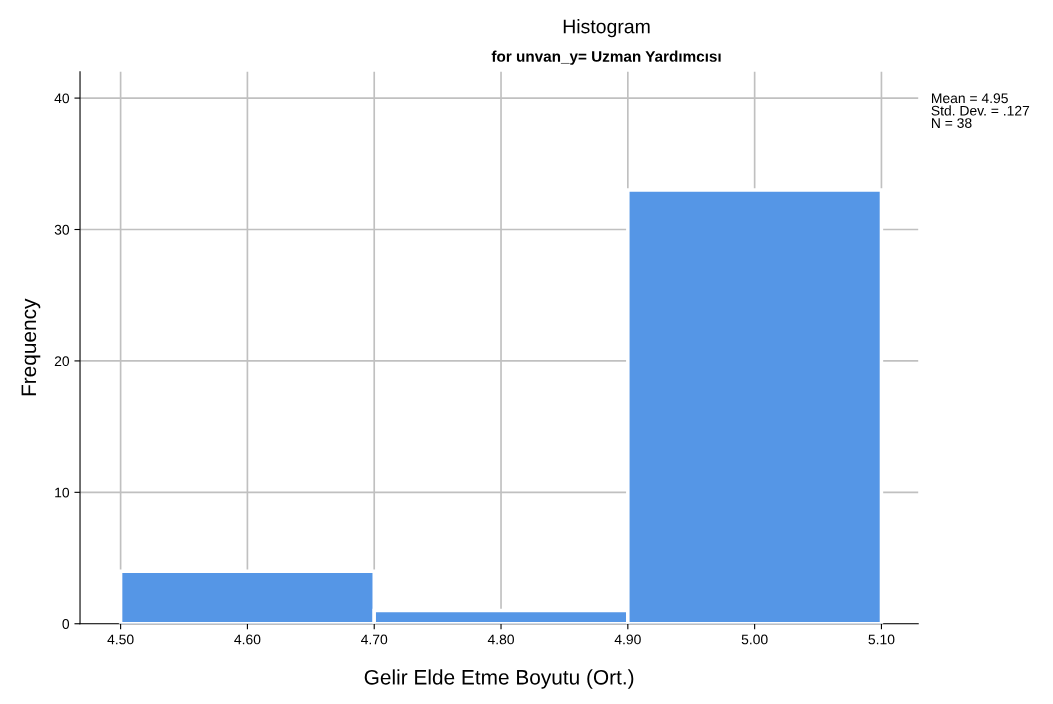 Image resolution: width=1053 pixels, height=704 pixels. What do you see at coordinates (500, 639) in the screenshot?
I see `x-tick-label: 4.80` at bounding box center [500, 639].